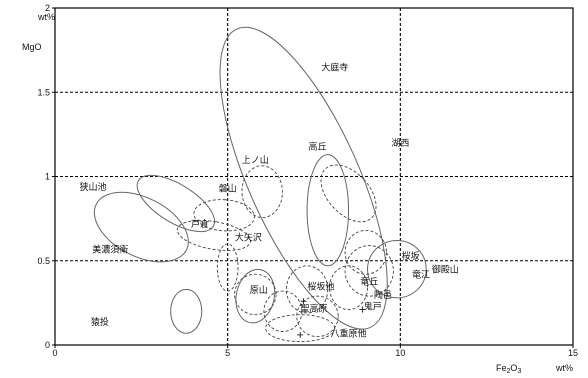 The image size is (588, 378). I want to click on x-tick-label: 0, so click(54, 353).